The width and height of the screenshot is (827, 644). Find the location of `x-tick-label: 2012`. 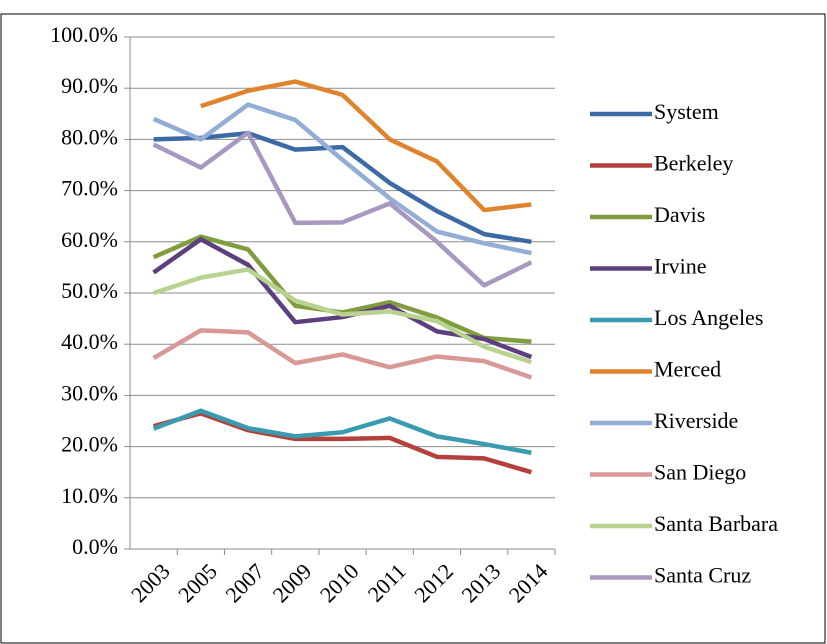

x-tick-label: 2012 is located at coordinates (433, 582).